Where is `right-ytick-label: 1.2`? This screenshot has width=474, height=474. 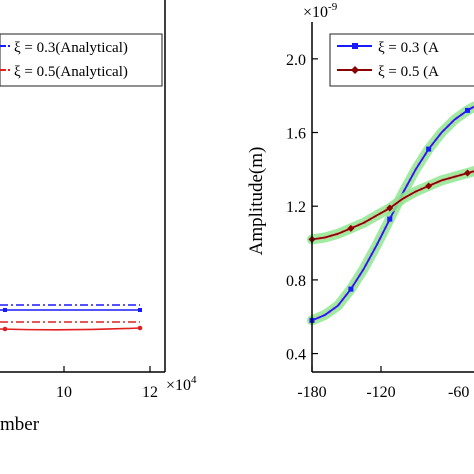
right-ytick-label: 1.2 is located at coordinates (296, 207).